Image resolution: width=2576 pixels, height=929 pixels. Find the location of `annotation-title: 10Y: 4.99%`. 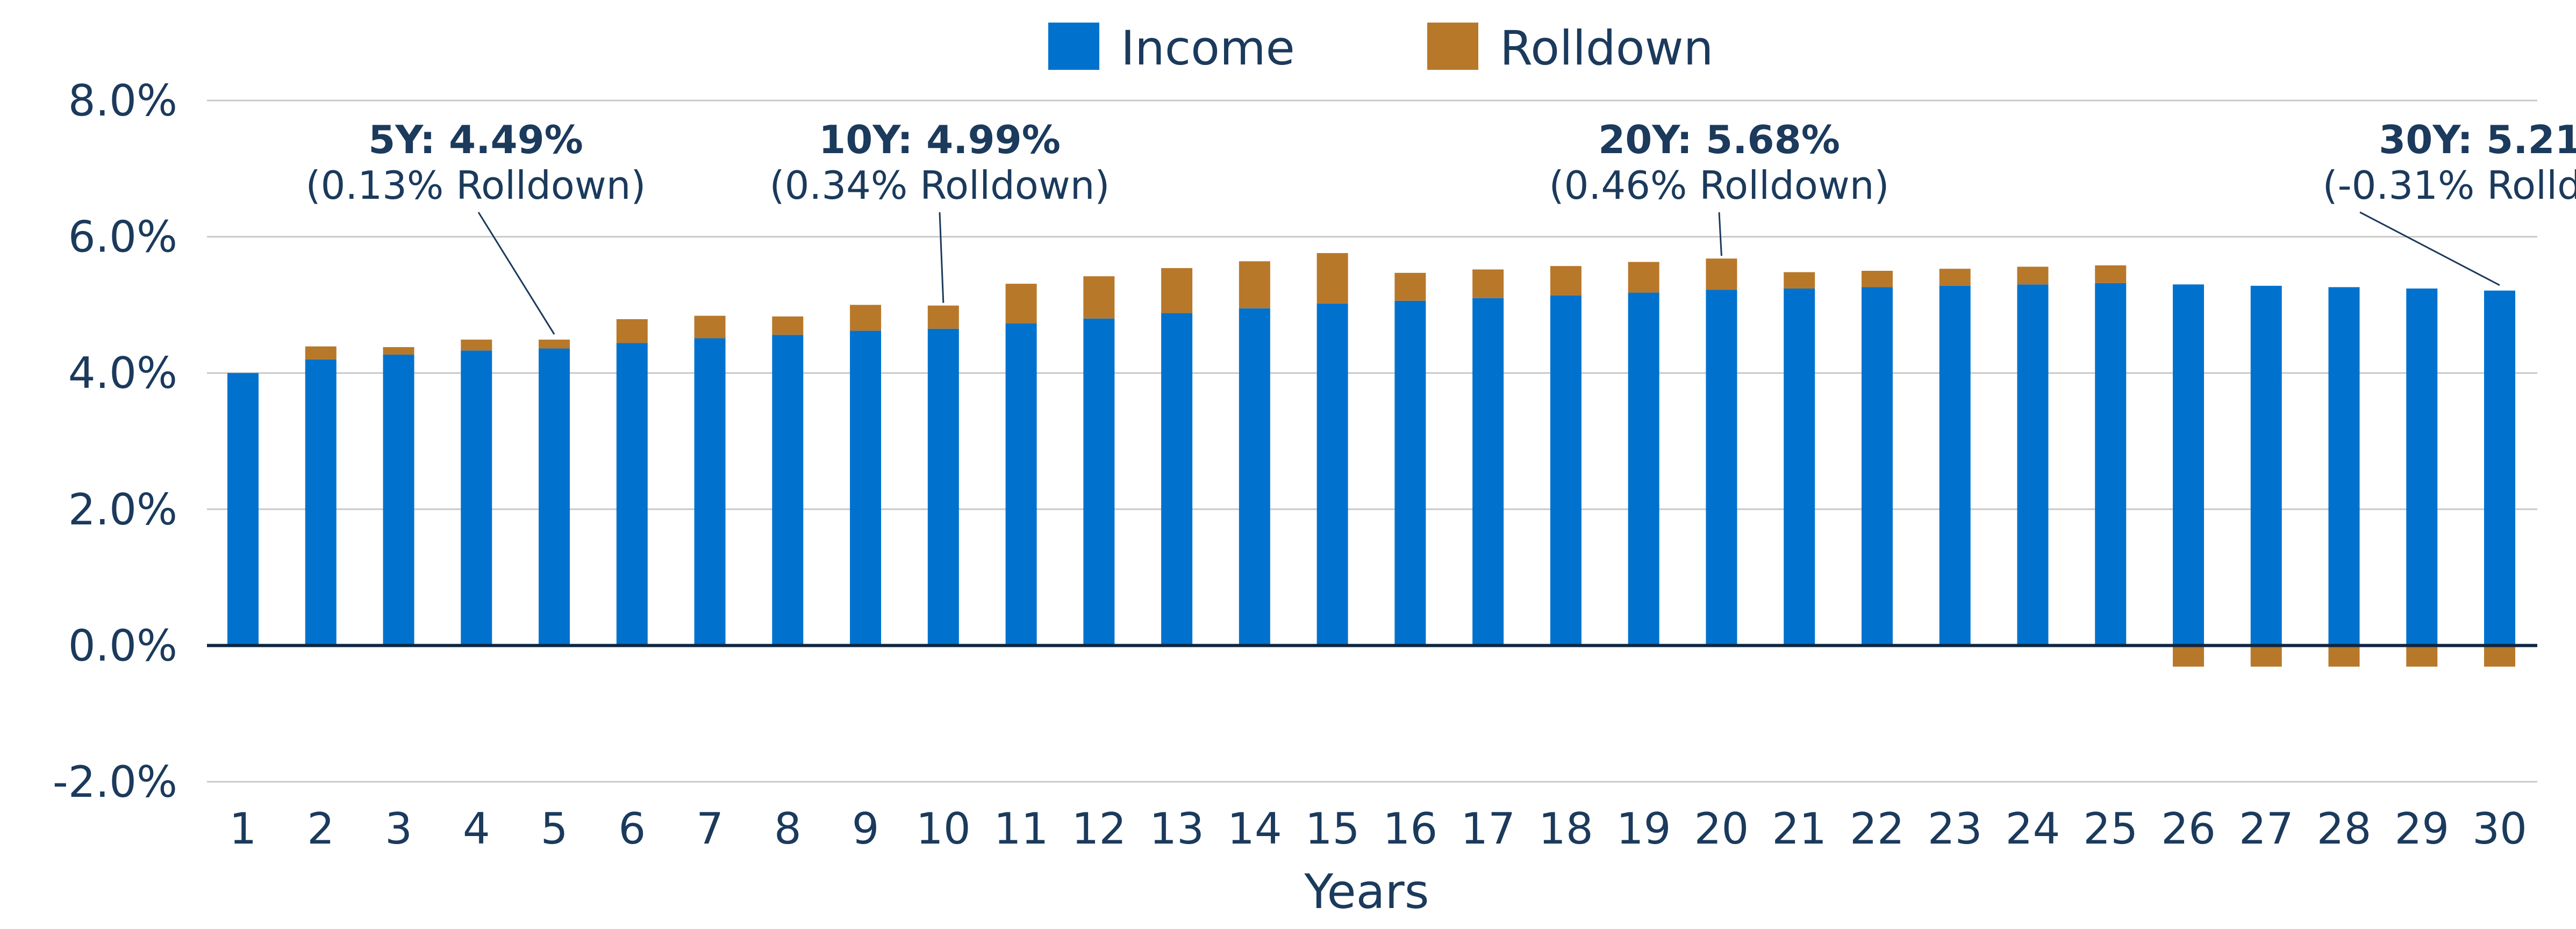

annotation-title: 10Y: 4.99% is located at coordinates (940, 139).